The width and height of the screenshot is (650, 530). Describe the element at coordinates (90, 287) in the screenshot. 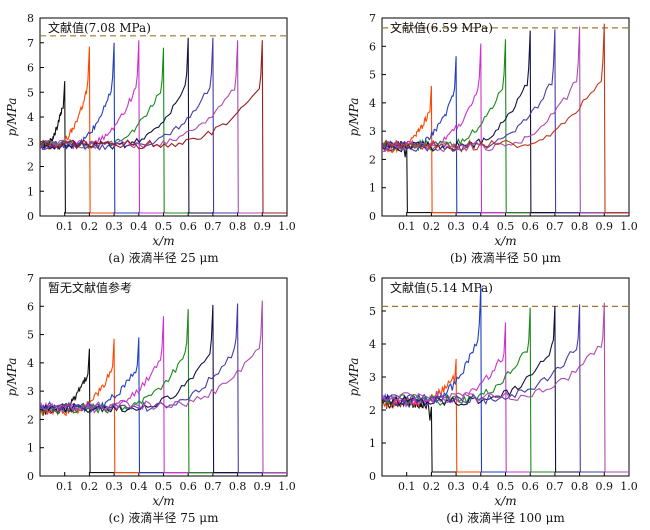

I see `reference-annotation: 暂无文献值参考` at that location.